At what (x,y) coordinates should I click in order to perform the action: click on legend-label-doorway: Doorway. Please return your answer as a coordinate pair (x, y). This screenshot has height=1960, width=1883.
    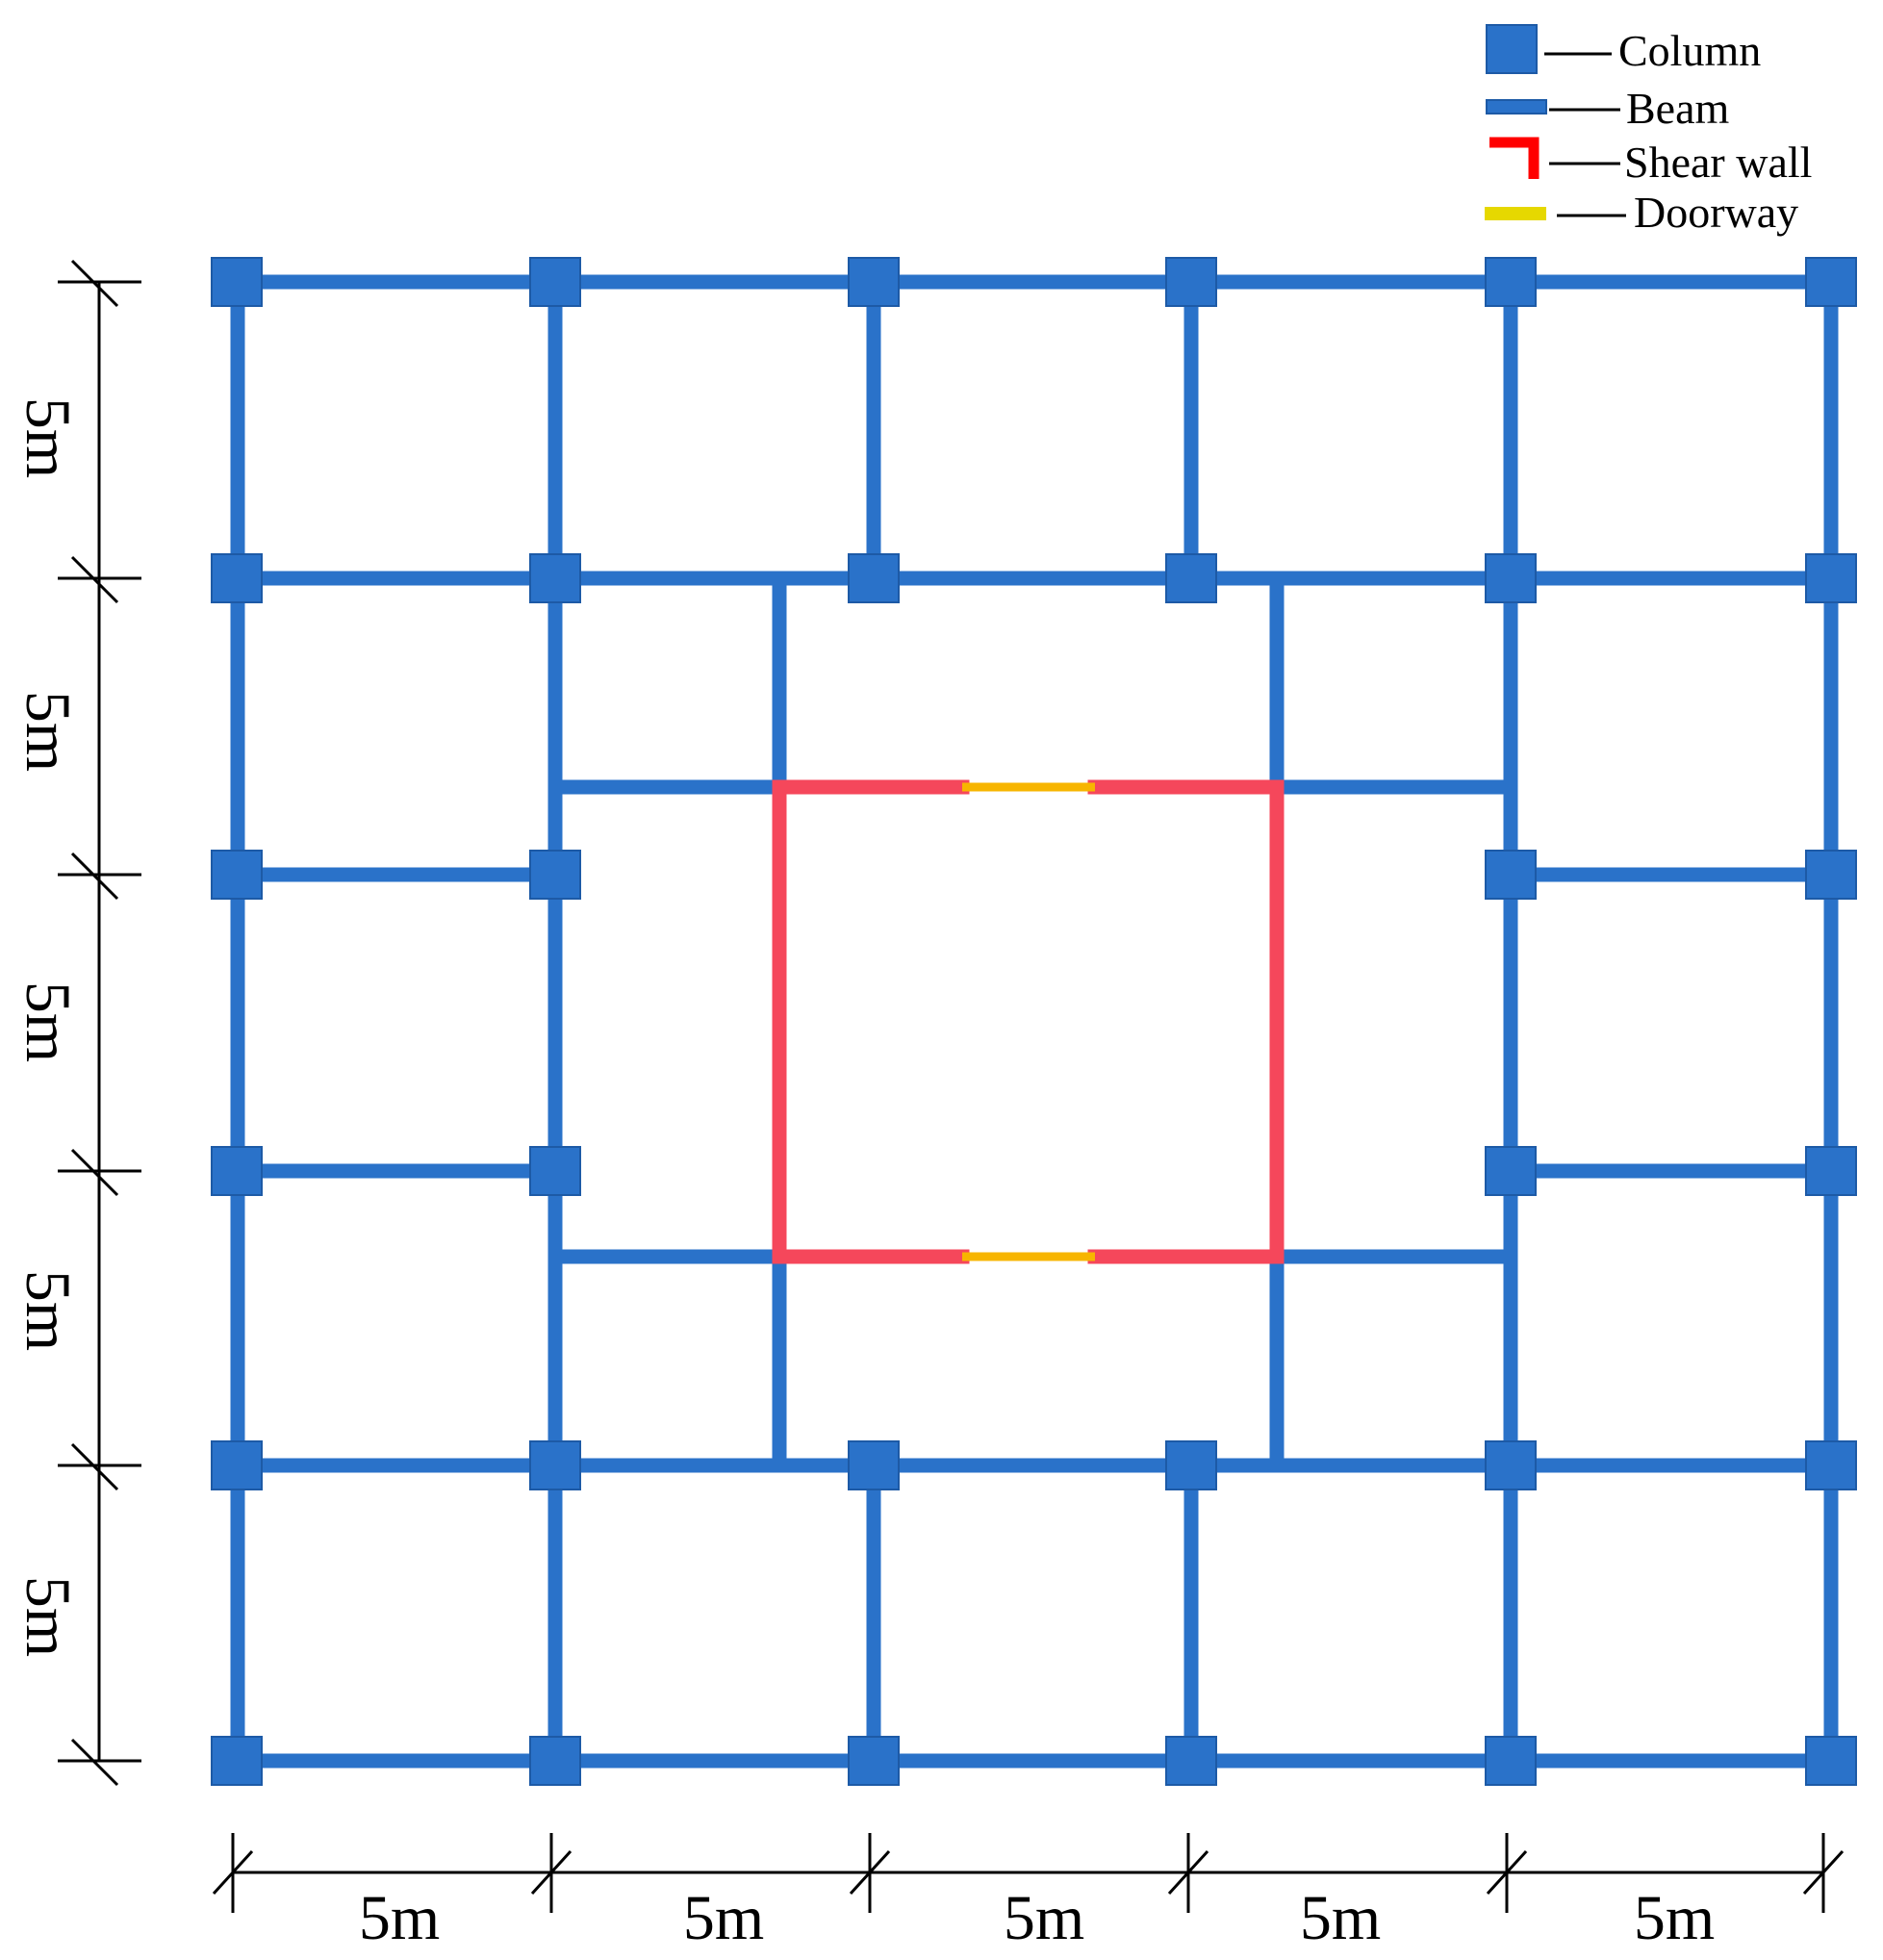
    Looking at the image, I should click on (1716, 213).